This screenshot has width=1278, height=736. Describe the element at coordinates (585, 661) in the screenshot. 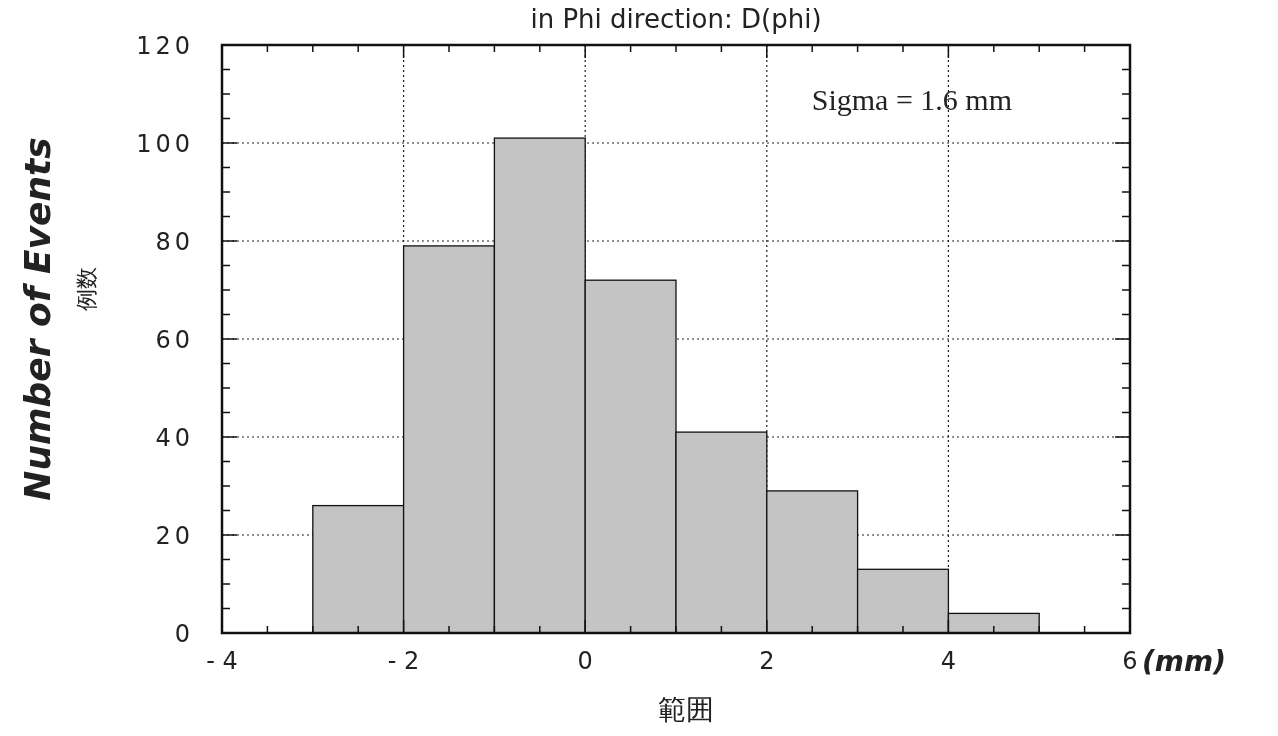

I see `x-tick-label: 0` at that location.